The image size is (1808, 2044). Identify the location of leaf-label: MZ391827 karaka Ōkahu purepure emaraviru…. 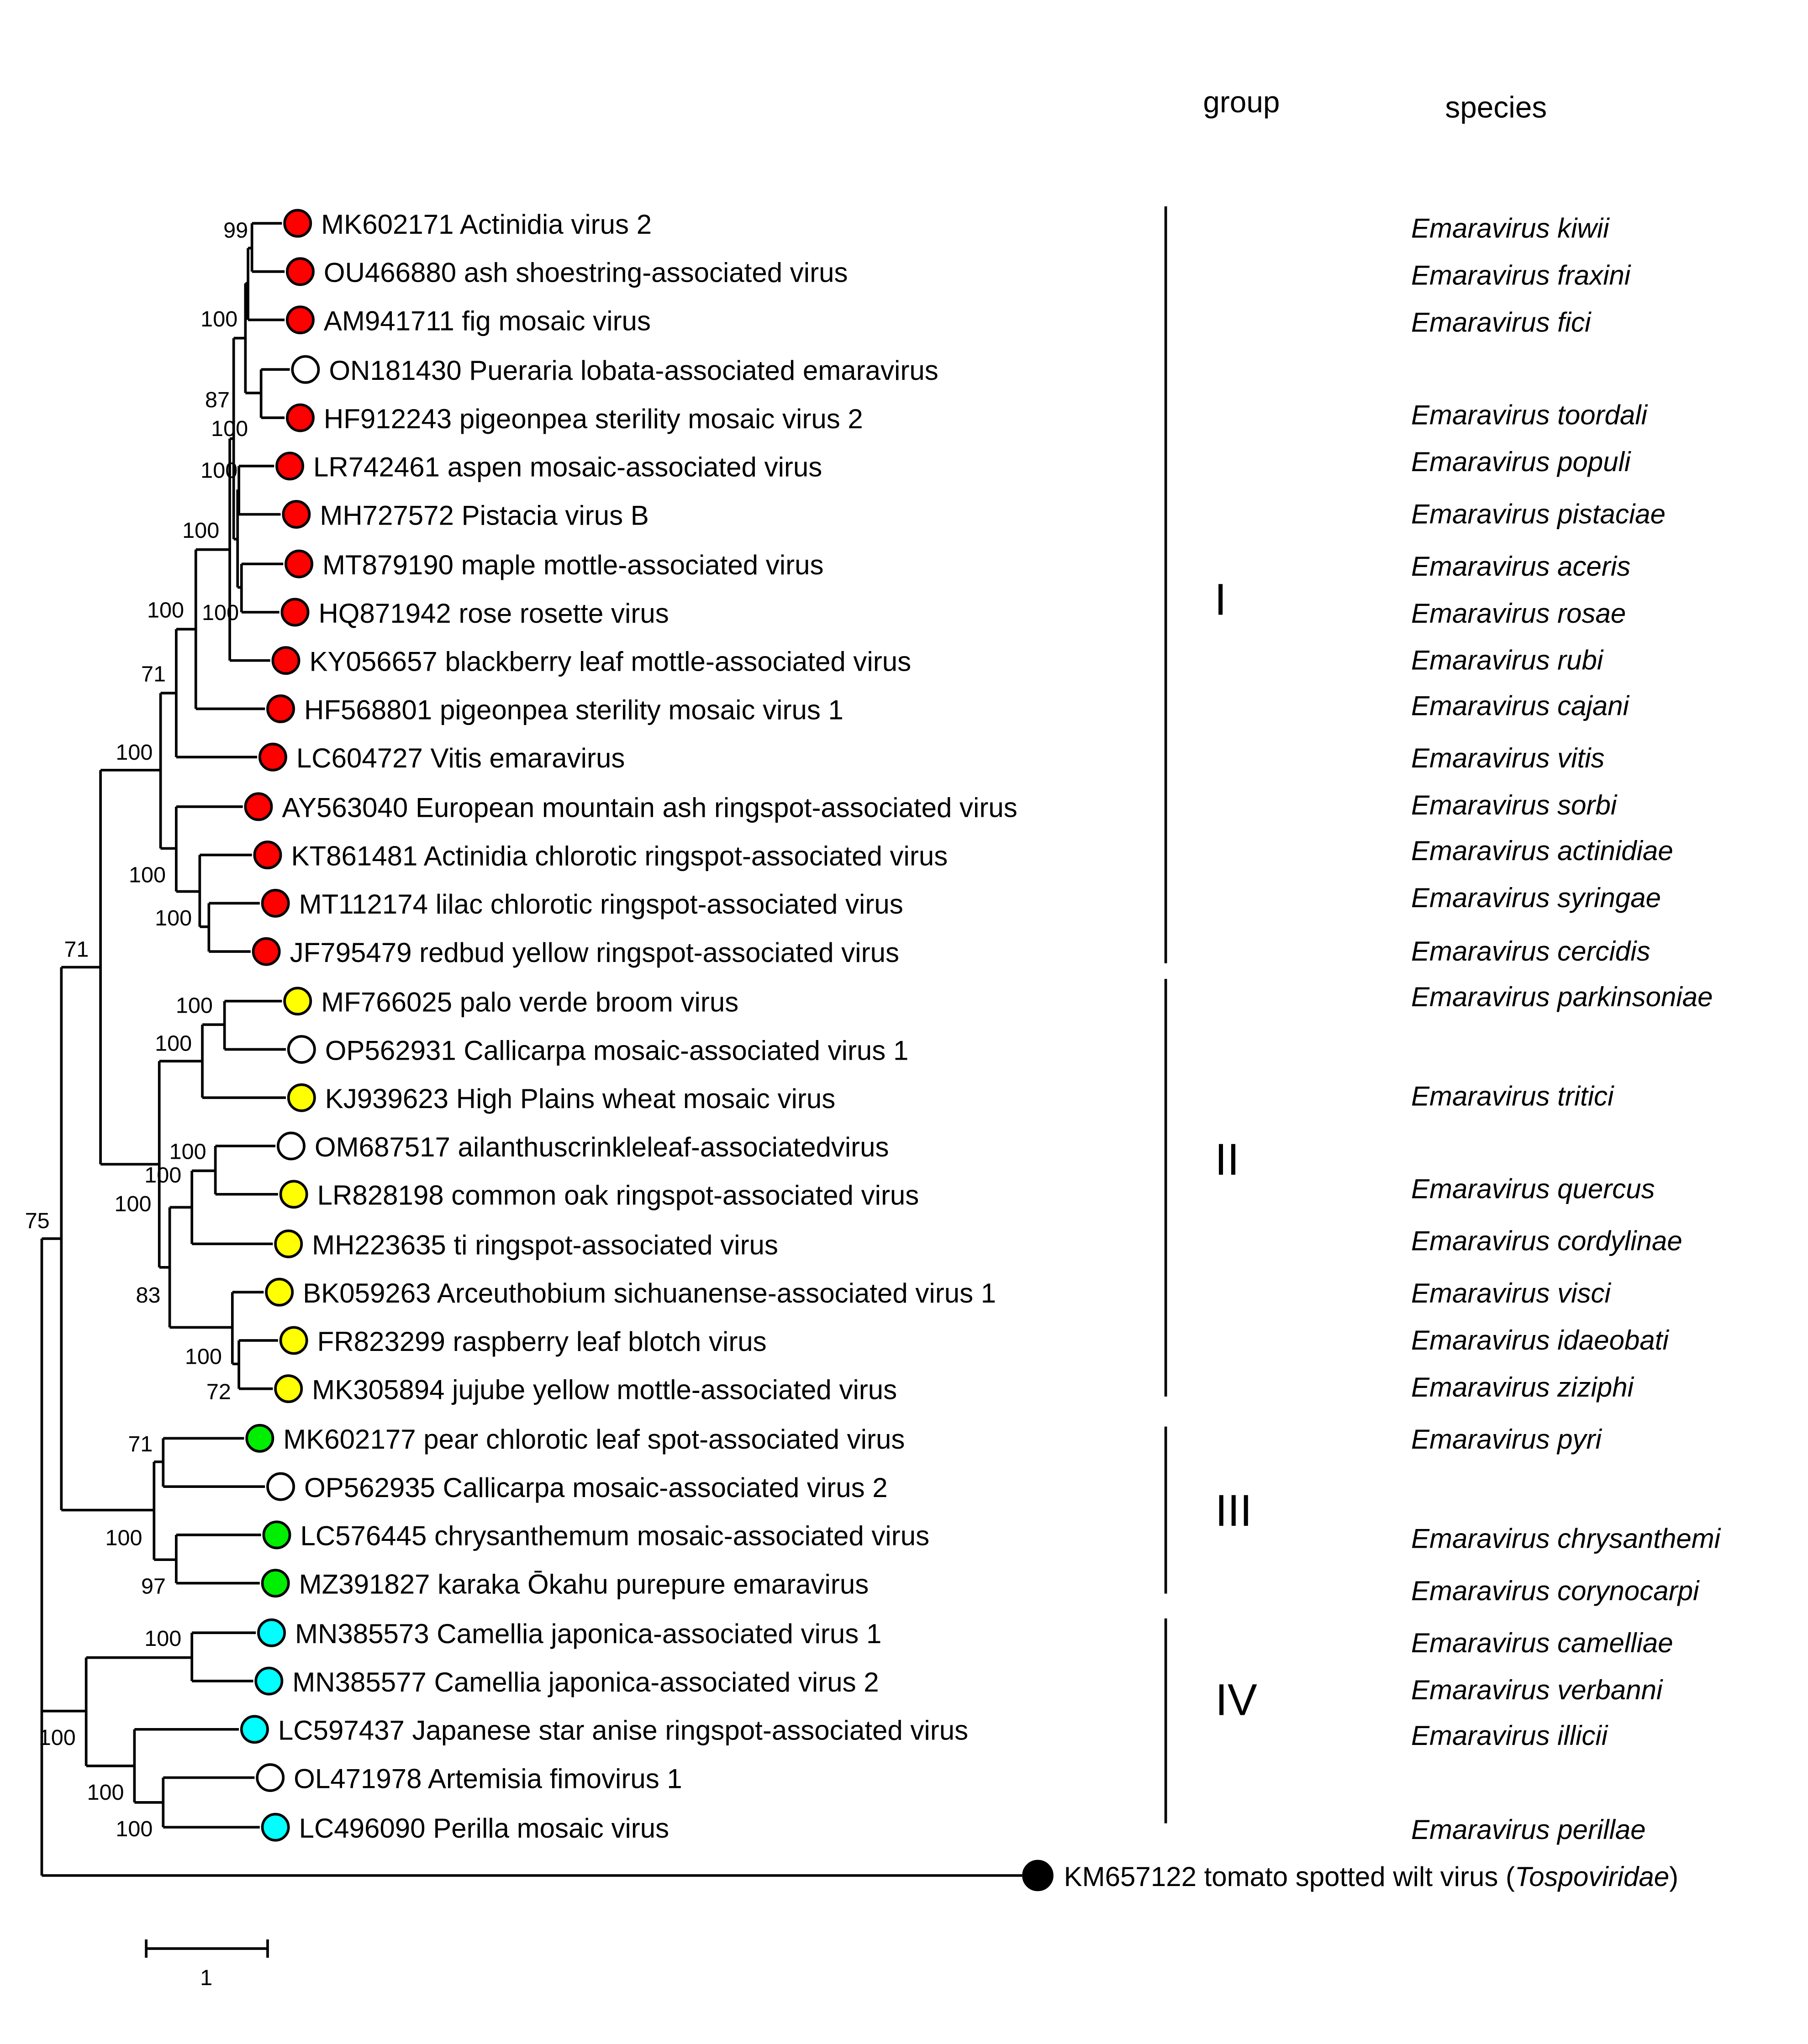
(584, 1584).